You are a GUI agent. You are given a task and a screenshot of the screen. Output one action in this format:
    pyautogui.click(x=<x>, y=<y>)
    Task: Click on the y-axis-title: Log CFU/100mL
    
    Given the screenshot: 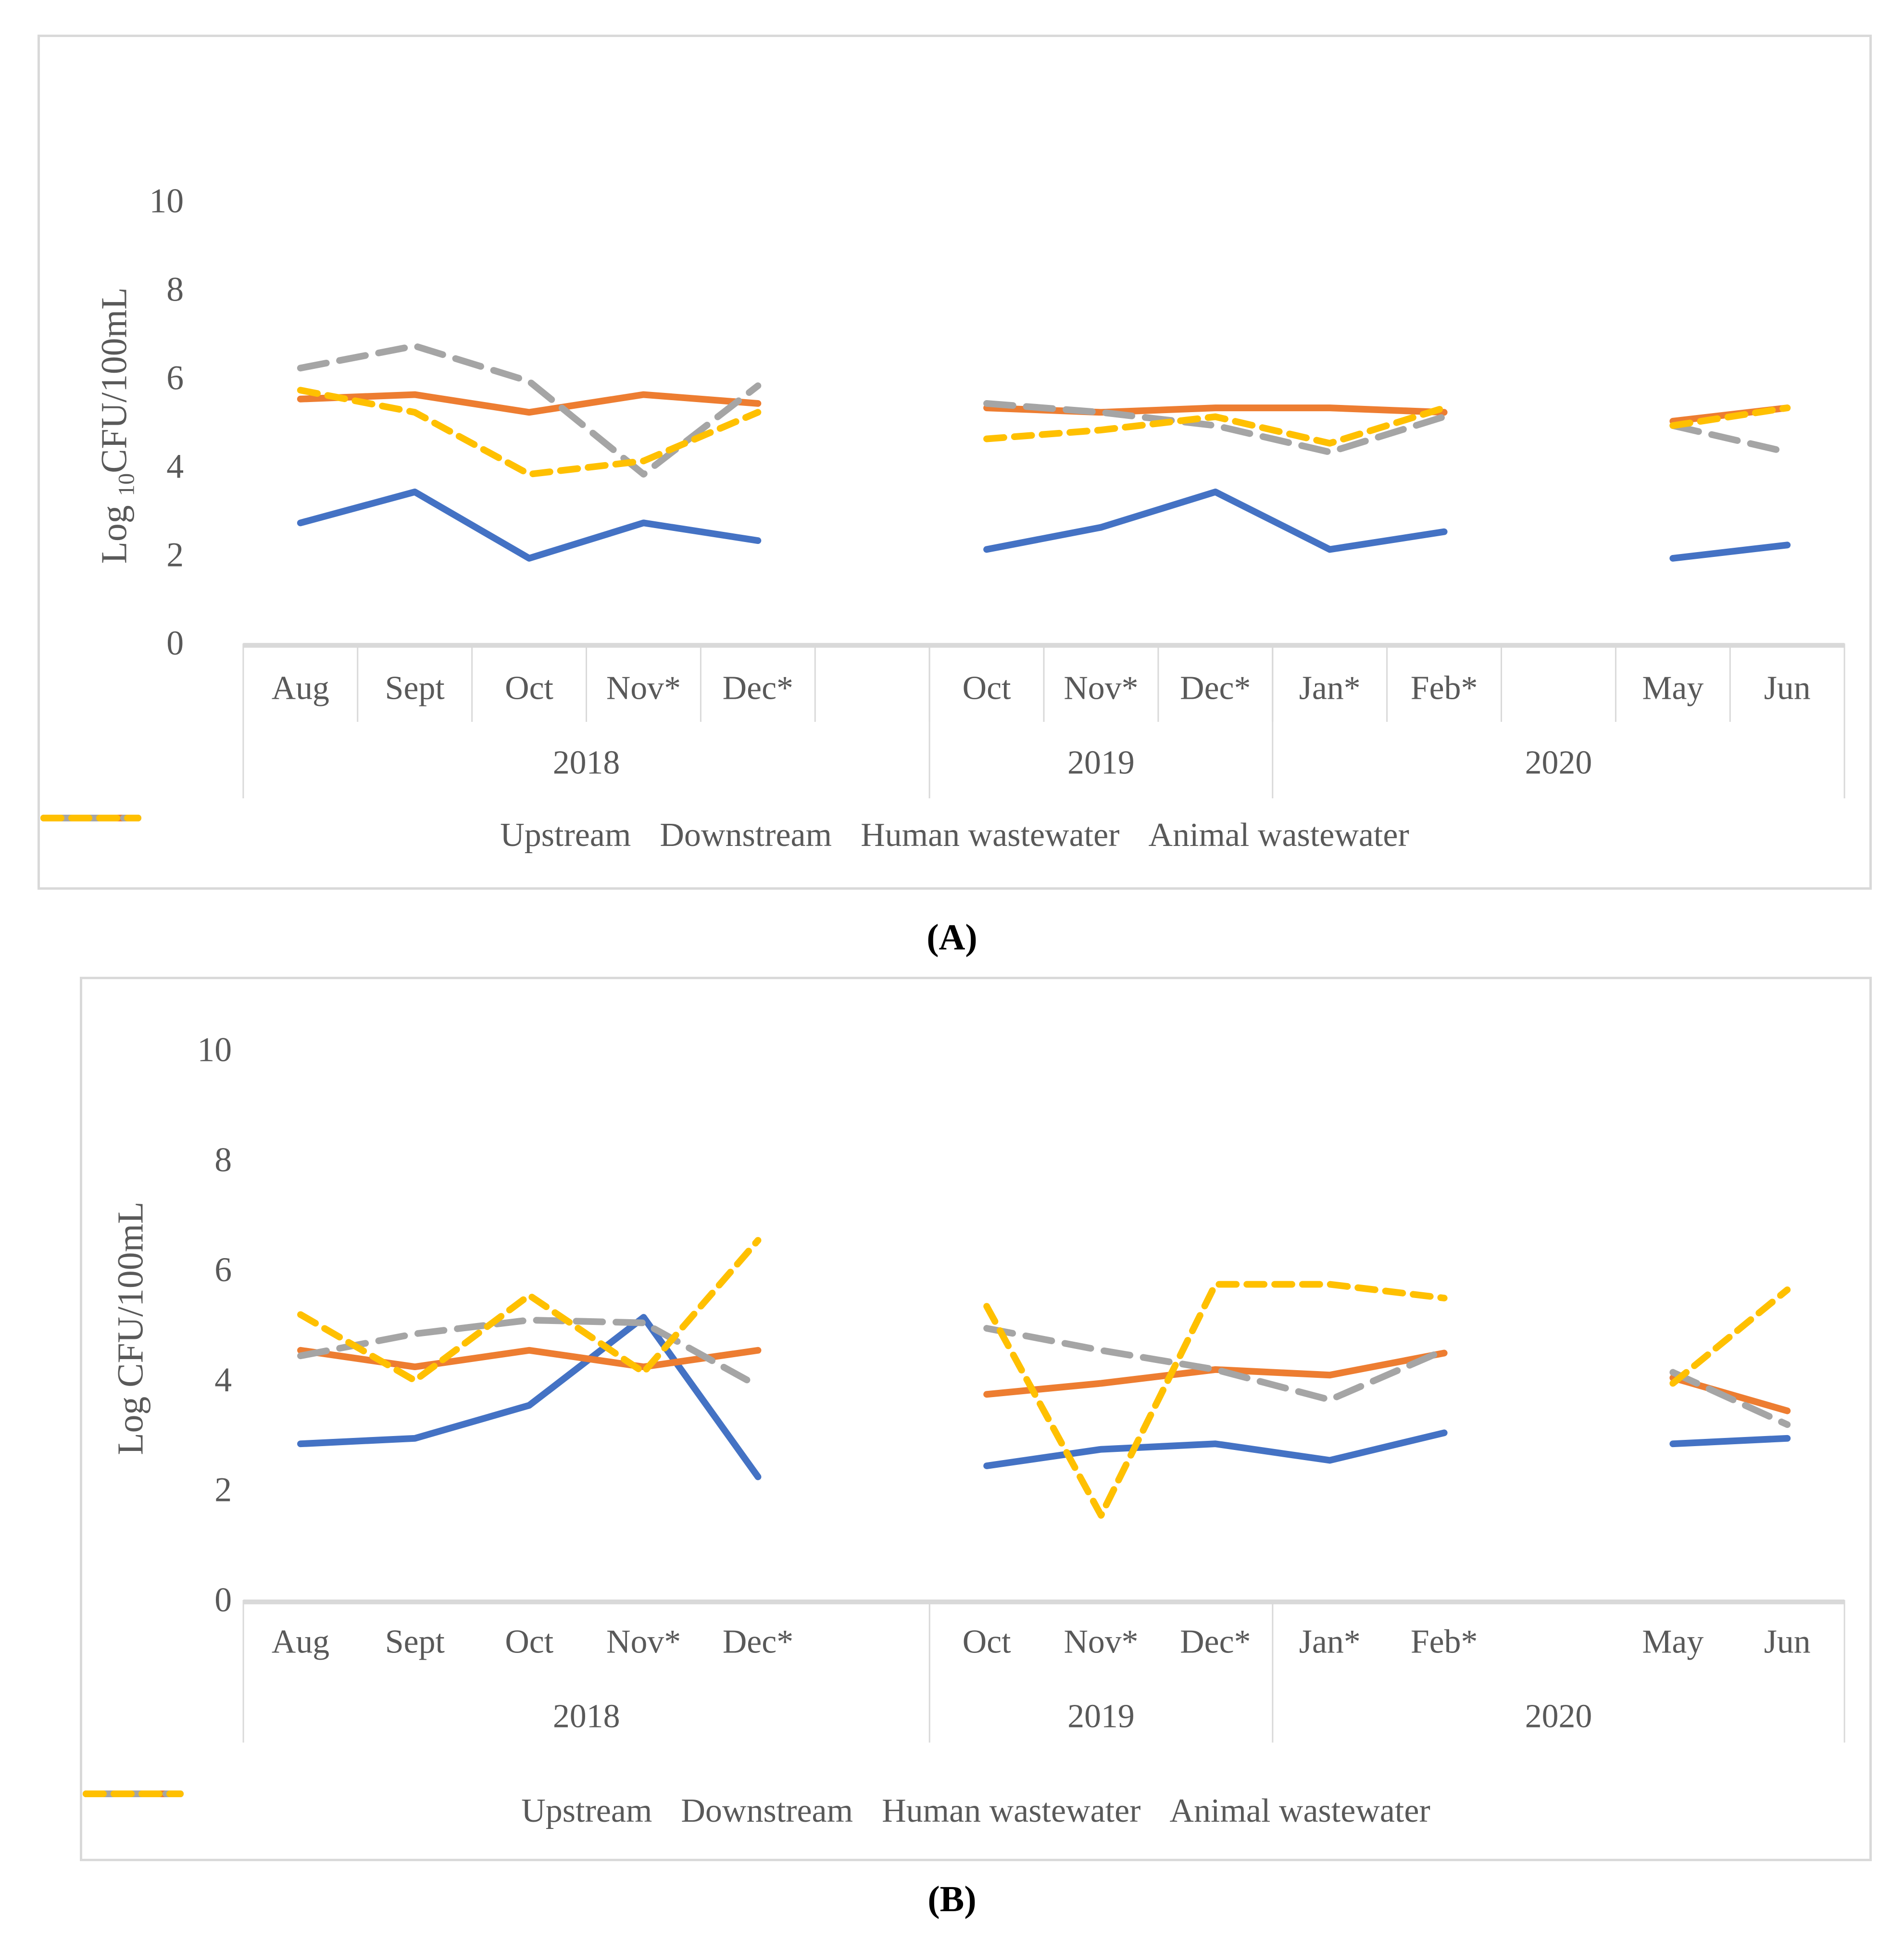 What is the action you would take?
    pyautogui.click(x=131, y=1328)
    